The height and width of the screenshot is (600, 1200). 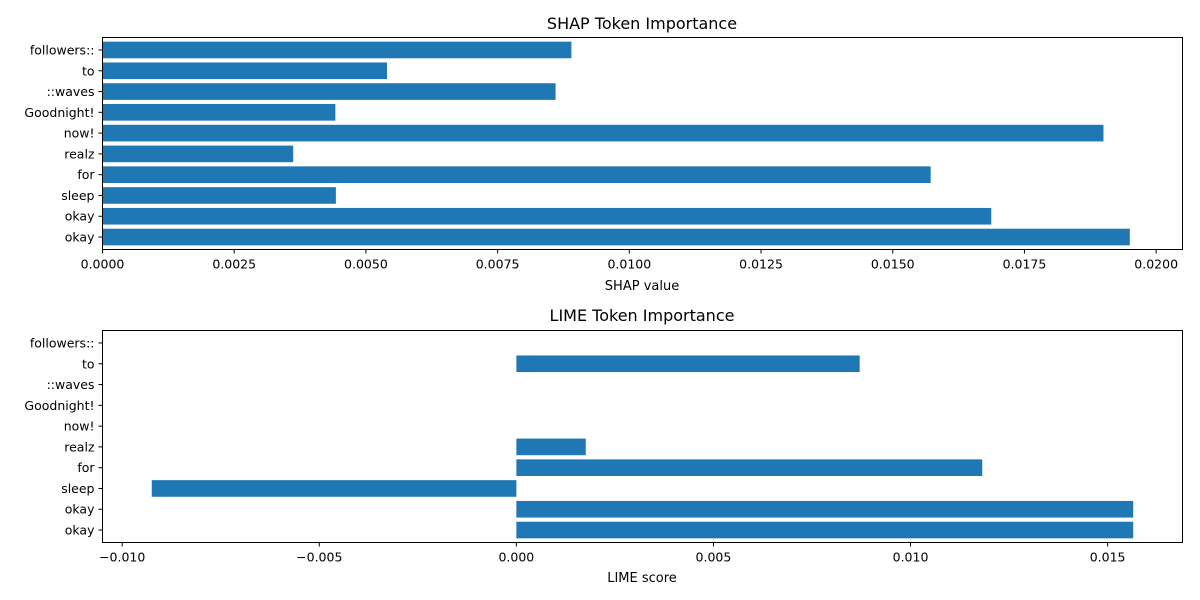 What do you see at coordinates (80, 530) in the screenshot?
I see `lime-y-tick-label-0: okay` at bounding box center [80, 530].